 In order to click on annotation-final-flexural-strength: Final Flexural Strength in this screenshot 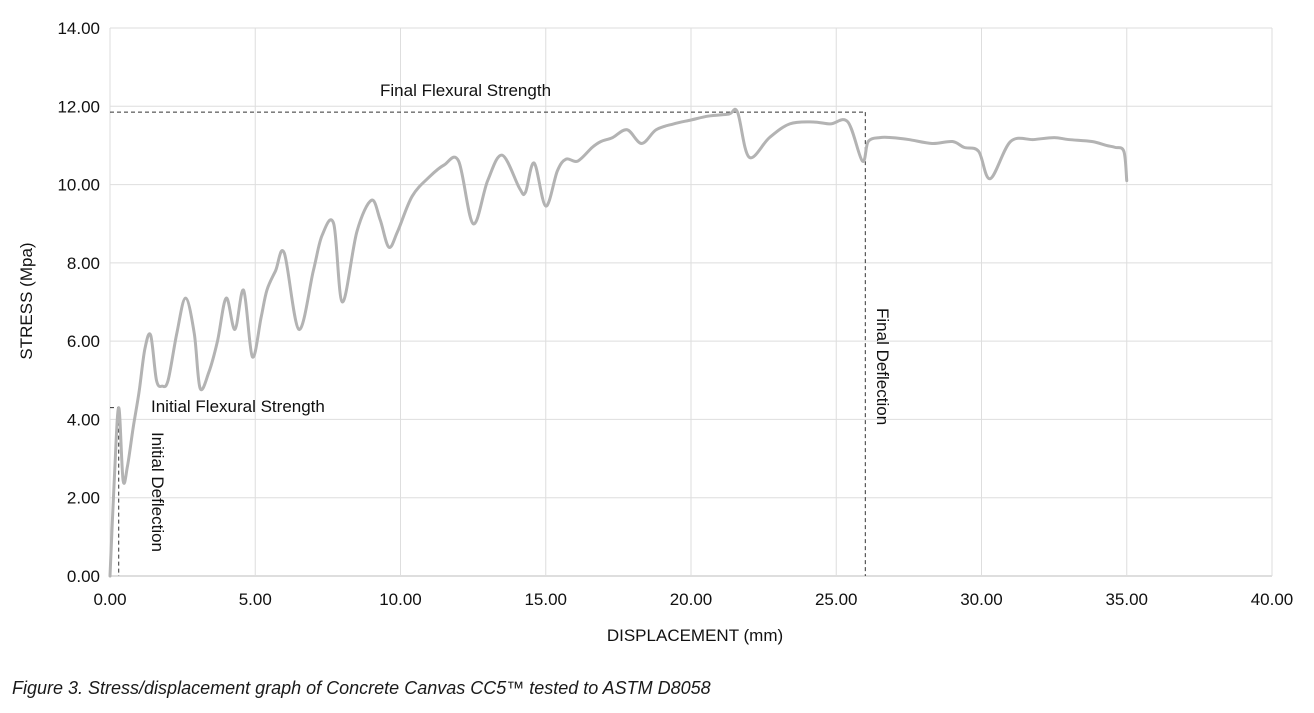, I will do `click(465, 90)`.